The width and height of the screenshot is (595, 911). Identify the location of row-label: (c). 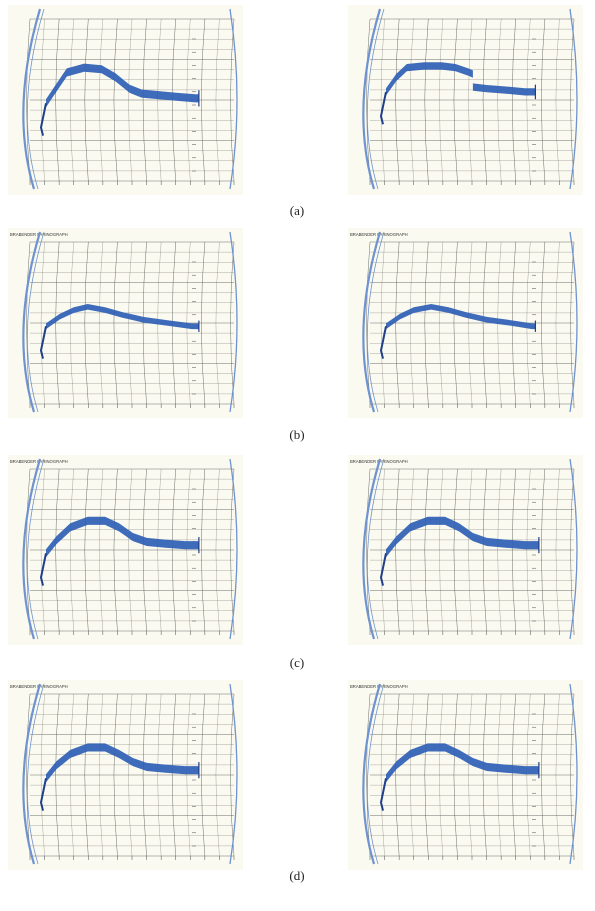
(297, 662).